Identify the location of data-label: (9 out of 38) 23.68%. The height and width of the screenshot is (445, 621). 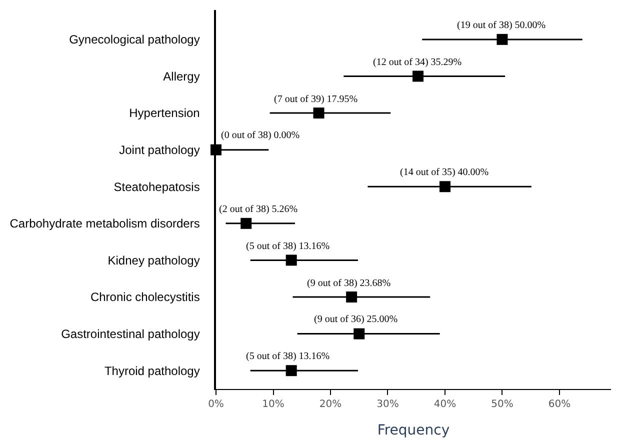
(349, 283).